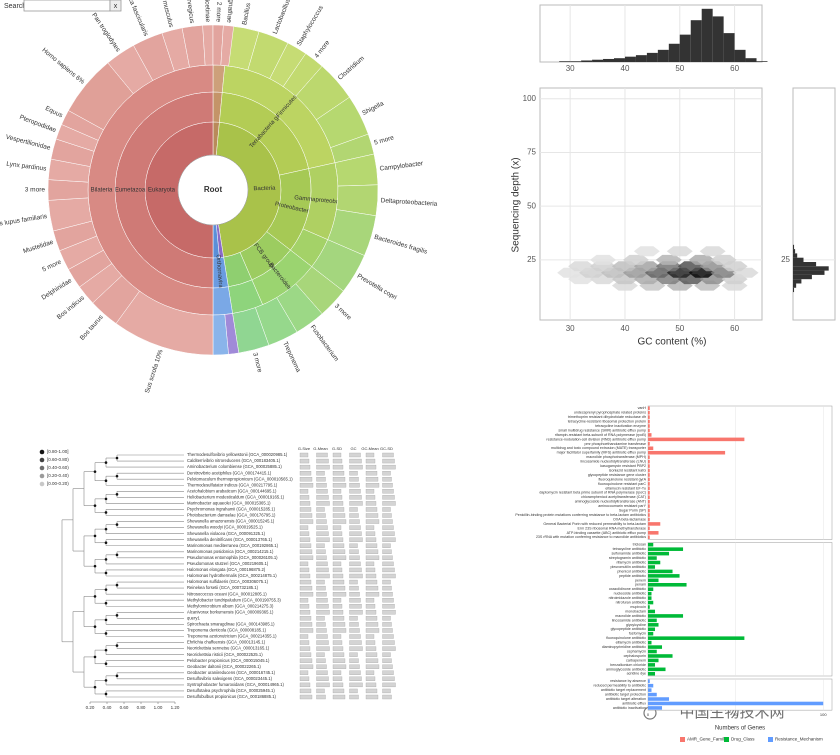  I want to click on facet-panel, so click(740, 472).